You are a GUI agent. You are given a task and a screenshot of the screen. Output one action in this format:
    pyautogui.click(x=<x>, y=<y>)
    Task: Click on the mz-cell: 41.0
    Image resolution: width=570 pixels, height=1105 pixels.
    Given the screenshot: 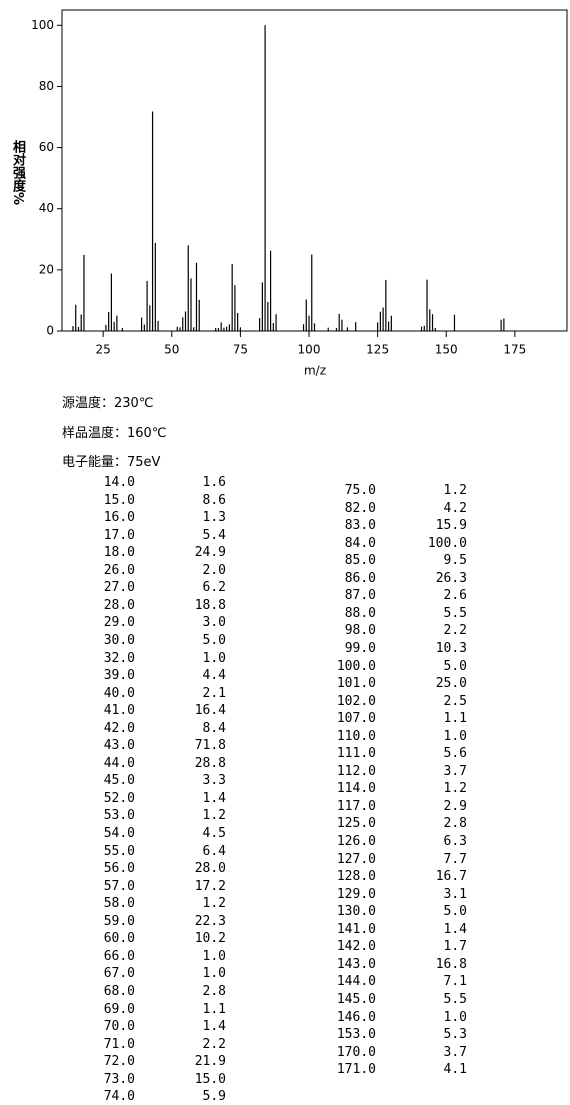 What is the action you would take?
    pyautogui.click(x=119, y=711)
    